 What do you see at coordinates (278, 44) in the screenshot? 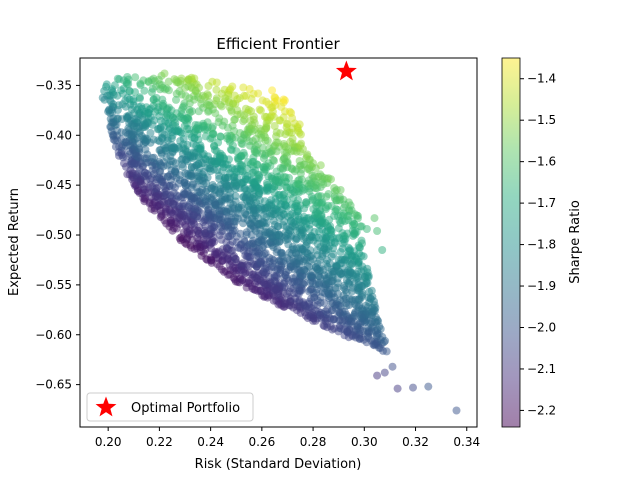
I see `chart-title: Efficient Frontier` at bounding box center [278, 44].